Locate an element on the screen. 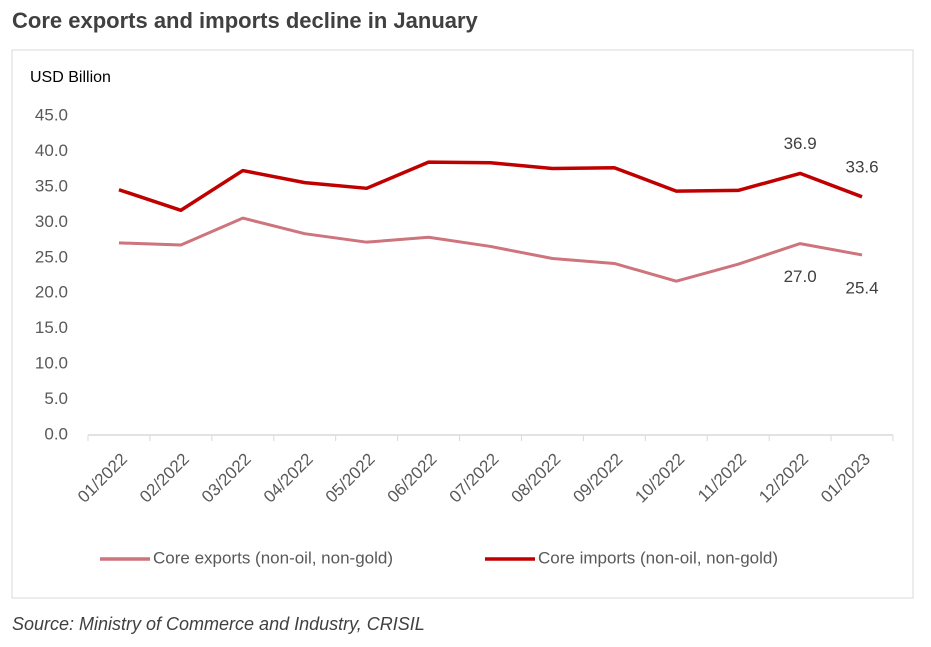 Image resolution: width=931 pixels, height=647 pixels. legend-label: Core exports (non-oil, non-gold) is located at coordinates (273, 557).